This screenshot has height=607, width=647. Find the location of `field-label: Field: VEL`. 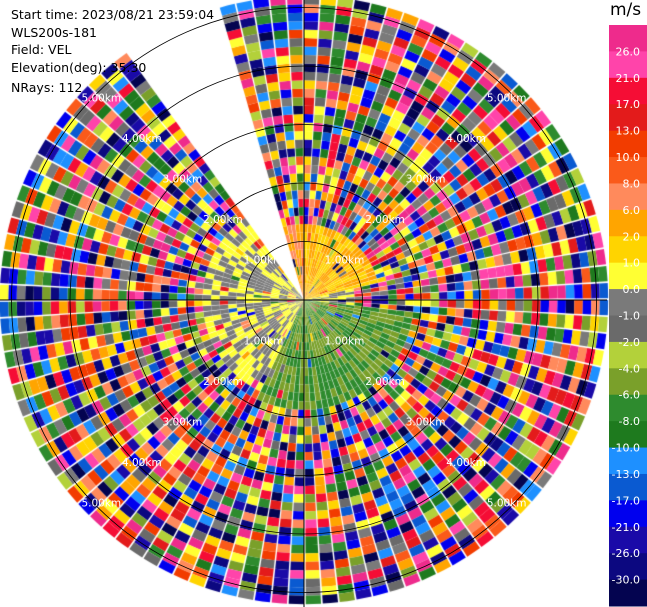

field-label: Field: VEL is located at coordinates (41, 49).